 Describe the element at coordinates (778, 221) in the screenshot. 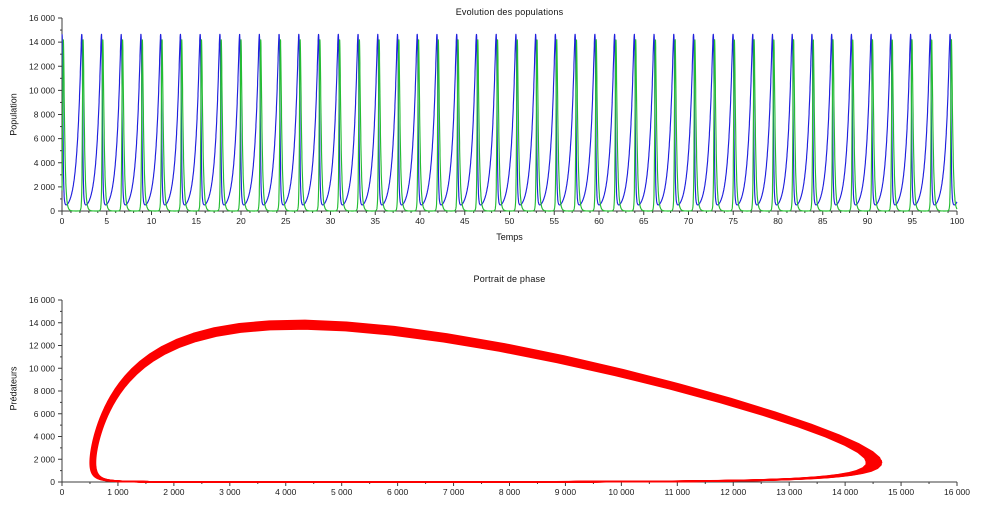

I see `x-tick-label: 80` at that location.